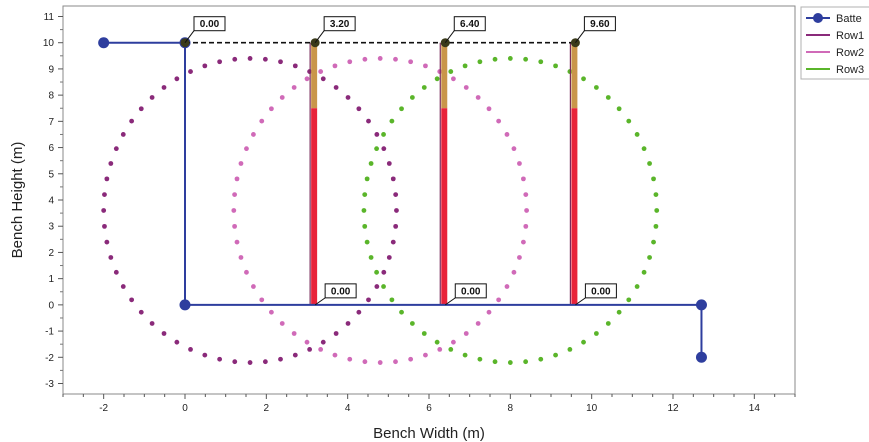 Image resolution: width=869 pixels, height=442 pixels. Describe the element at coordinates (469, 24) in the screenshot. I see `callout-box` at that location.